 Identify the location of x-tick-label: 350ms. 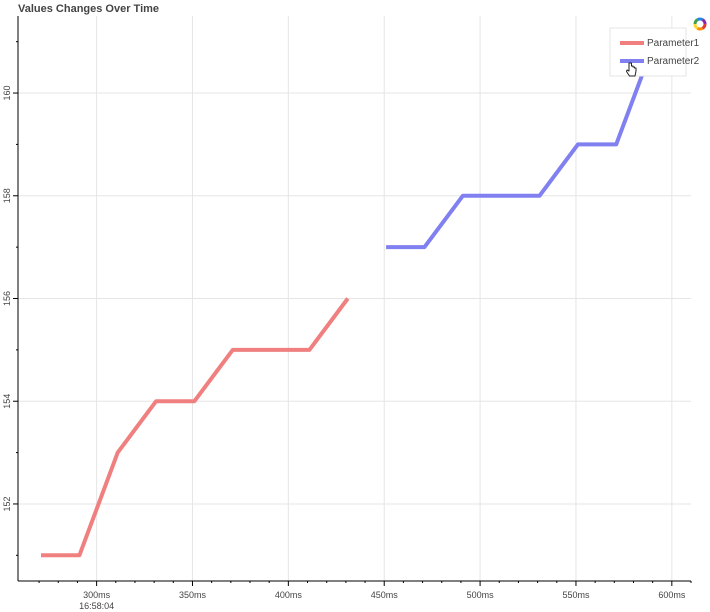
(193, 595).